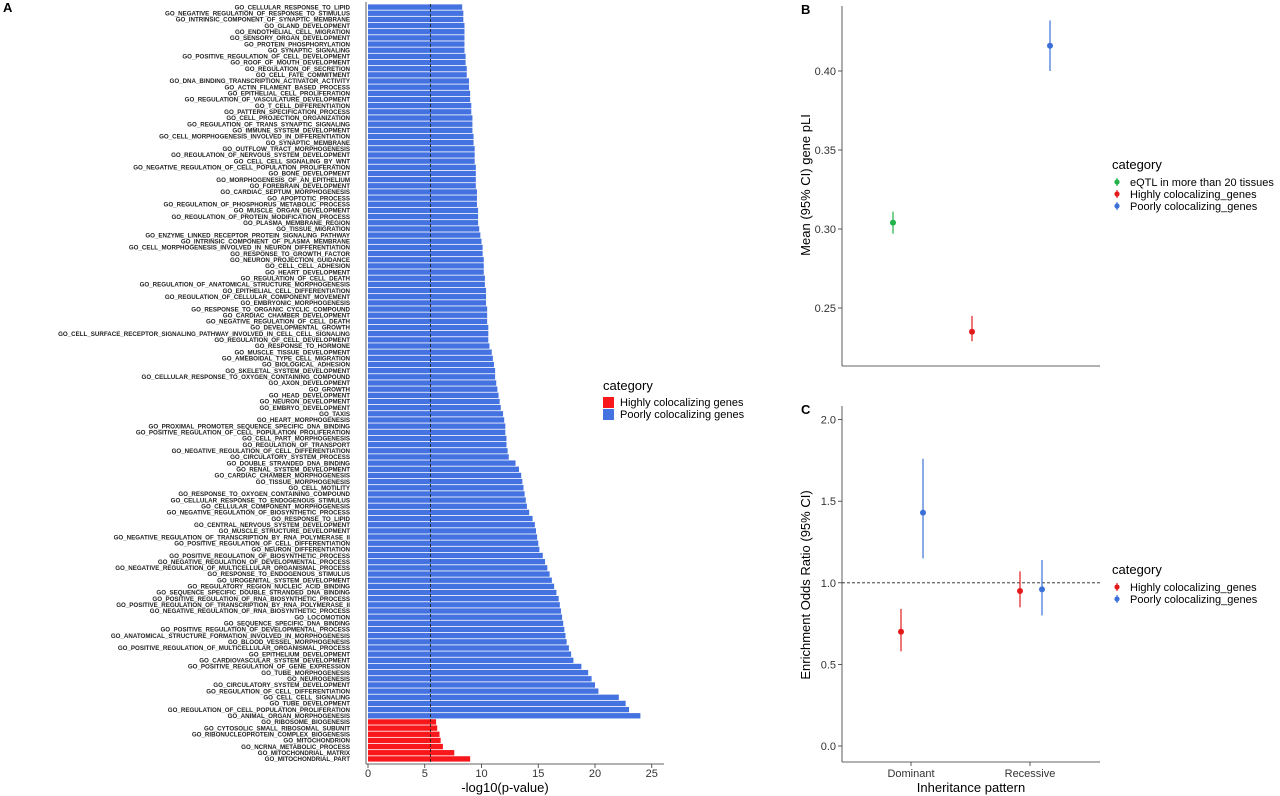 This screenshot has height=796, width=1280. What do you see at coordinates (652, 774) in the screenshot?
I see `x-tick-label: 25` at bounding box center [652, 774].